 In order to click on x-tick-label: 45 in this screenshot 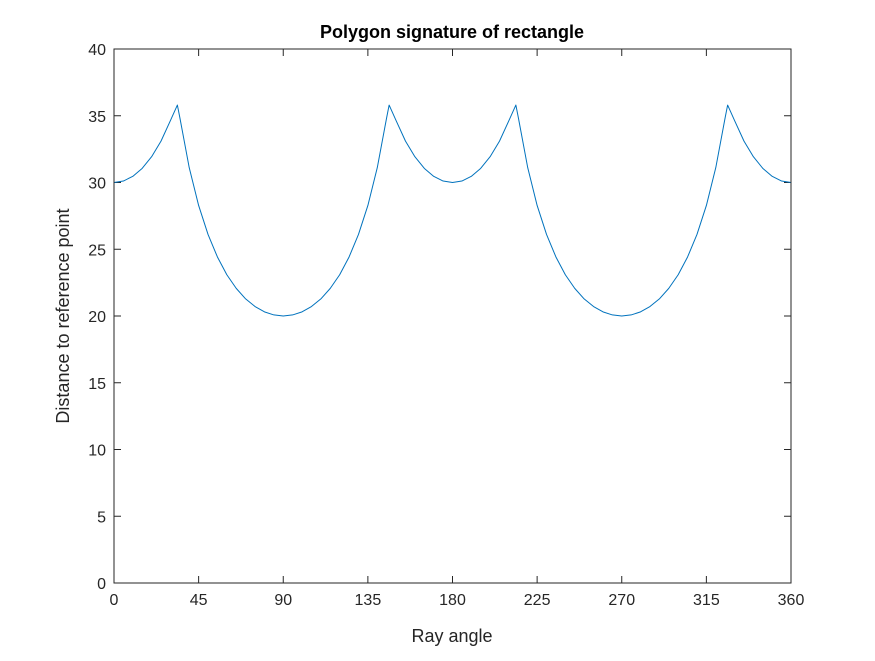, I will do `click(199, 600)`.